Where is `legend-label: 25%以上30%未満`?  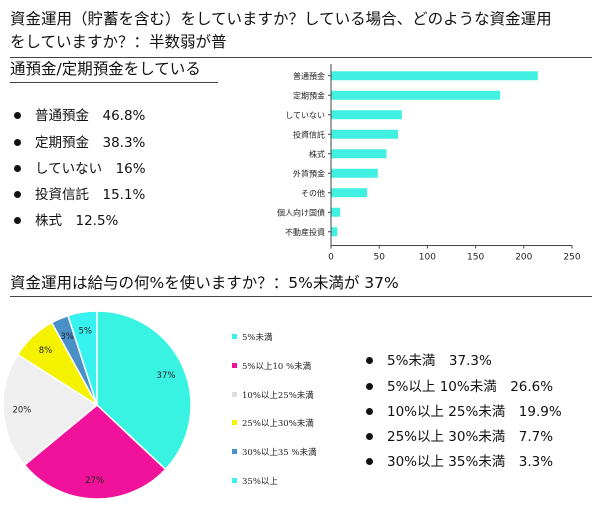 legend-label: 25%以上30%未満 is located at coordinates (278, 424).